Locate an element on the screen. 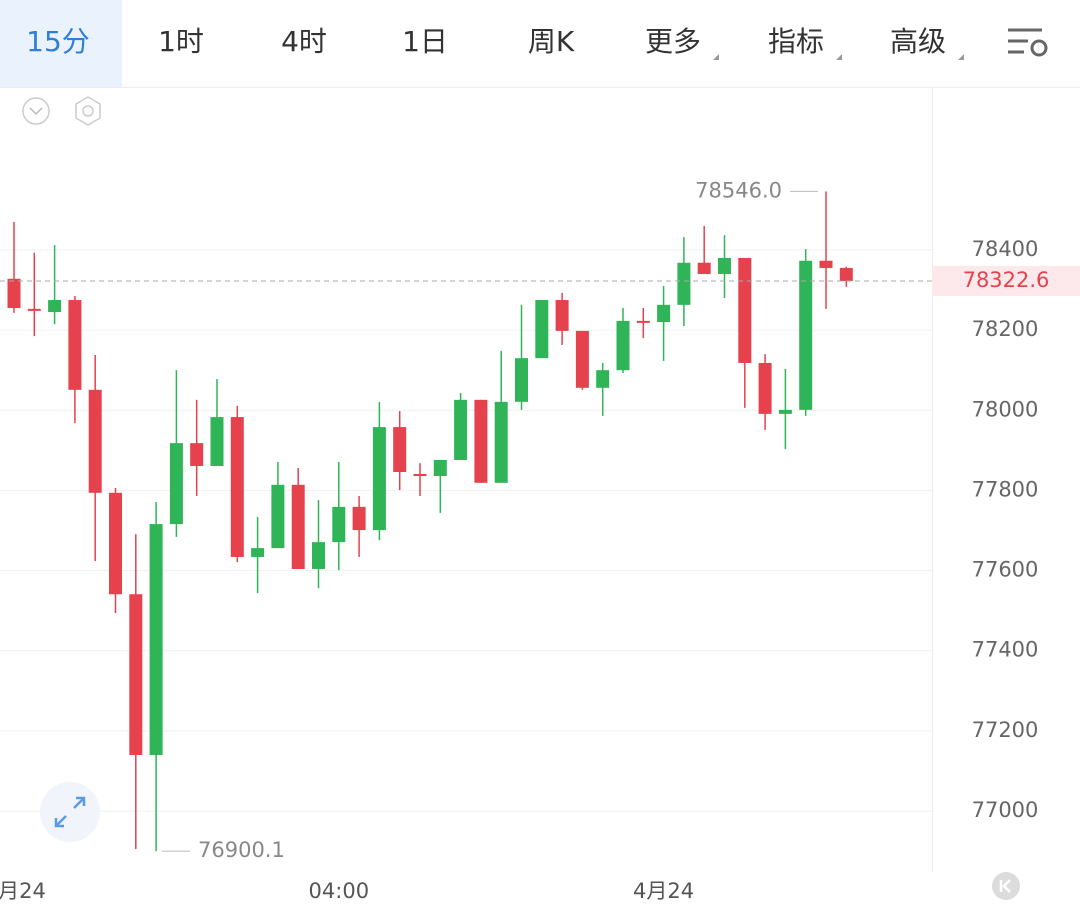 This screenshot has height=911, width=1080. settings-hex-dot is located at coordinates (88, 111).